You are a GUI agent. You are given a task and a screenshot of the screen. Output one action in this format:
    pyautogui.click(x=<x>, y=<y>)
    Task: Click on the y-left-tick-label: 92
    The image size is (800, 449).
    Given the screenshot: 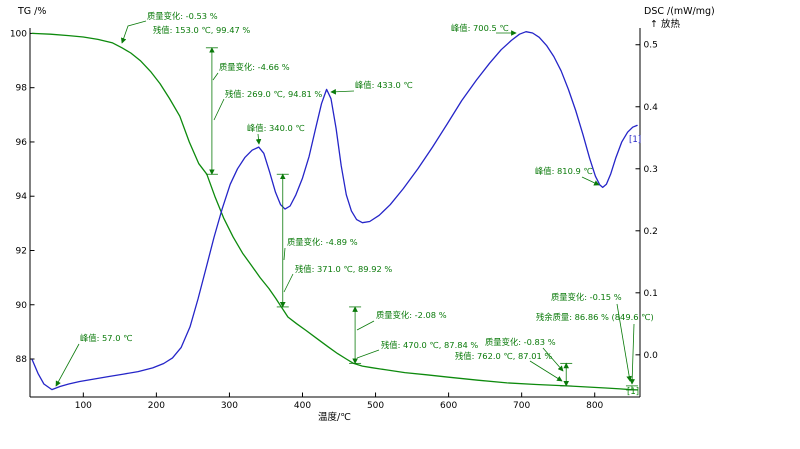 What is the action you would take?
    pyautogui.click(x=21, y=251)
    